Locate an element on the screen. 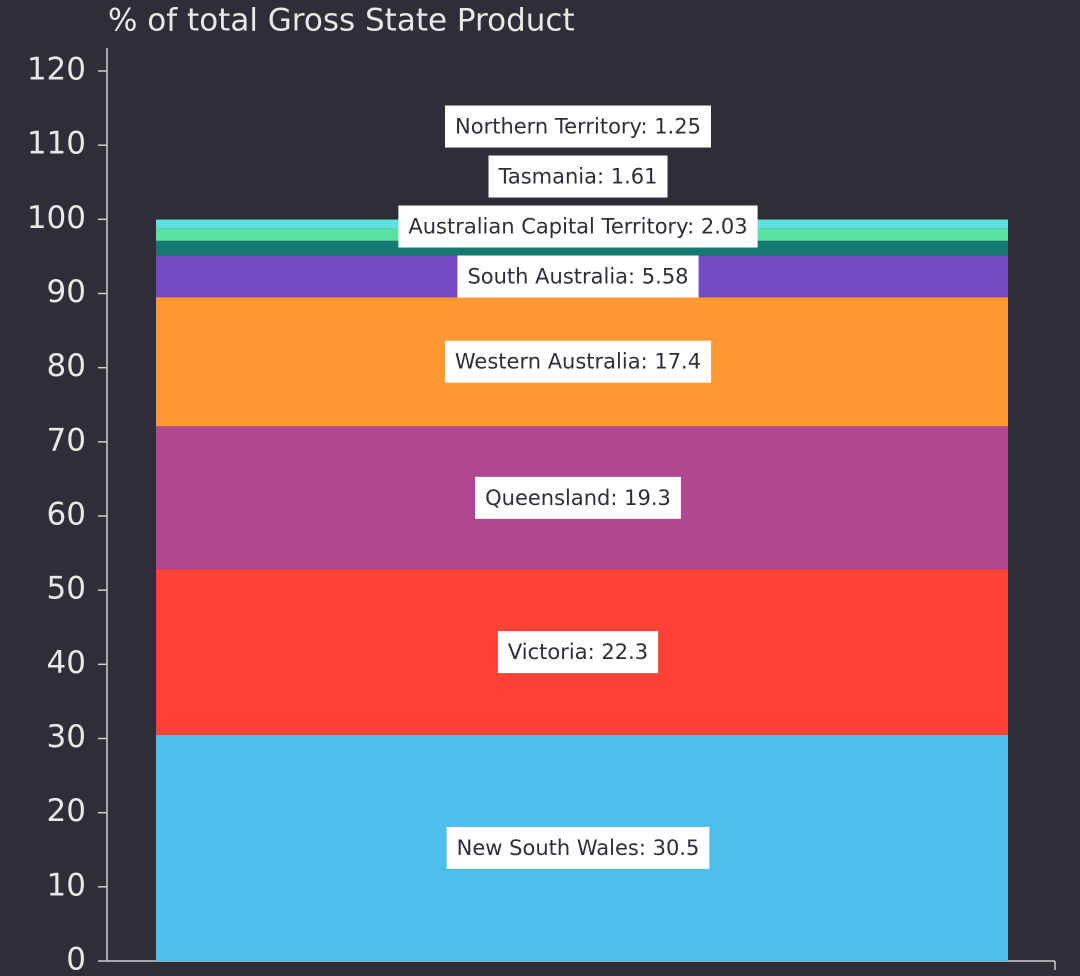 The width and height of the screenshot is (1080, 976). y-tick-label: 120 is located at coordinates (56, 70).